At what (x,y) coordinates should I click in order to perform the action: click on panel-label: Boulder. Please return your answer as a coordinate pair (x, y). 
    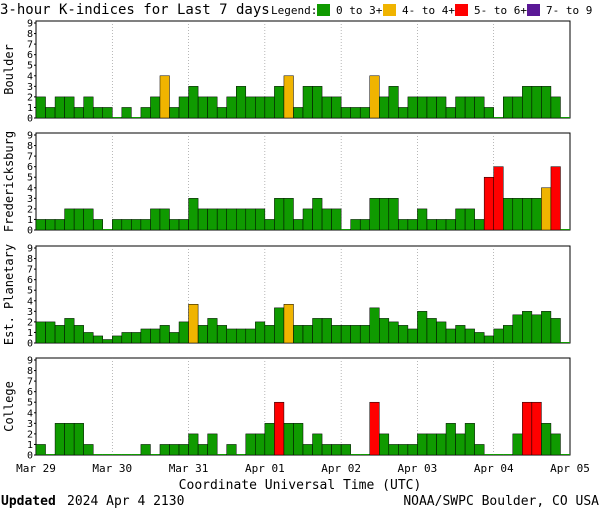
    Looking at the image, I should click on (9, 69).